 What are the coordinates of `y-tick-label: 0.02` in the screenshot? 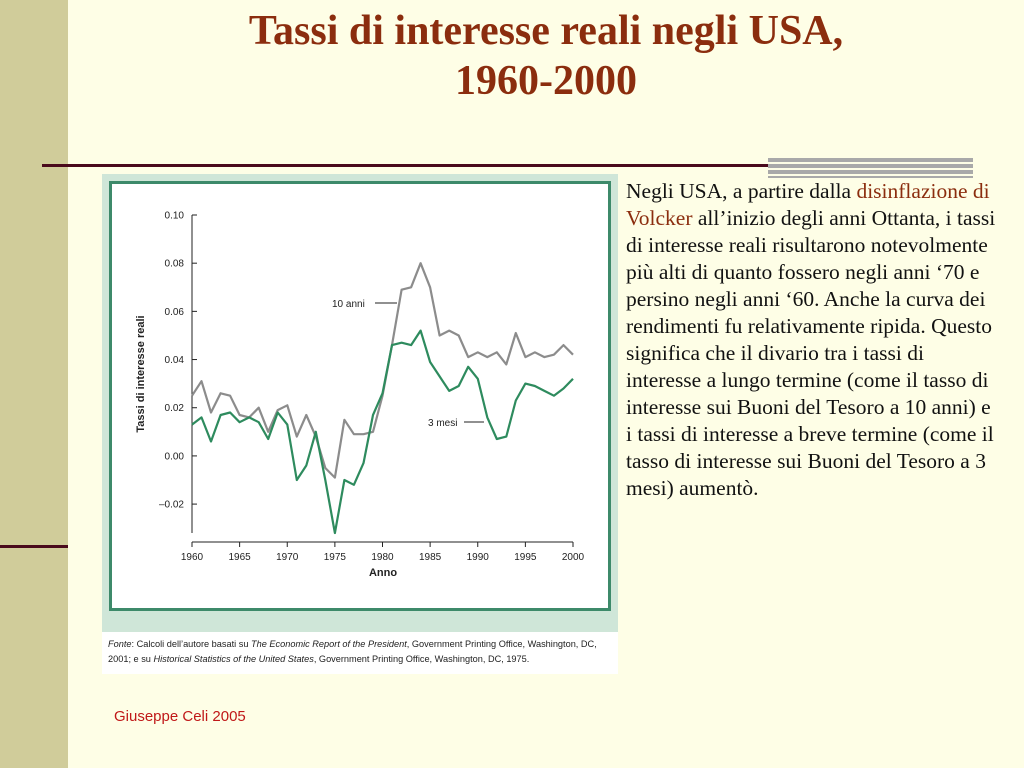 It's located at (175, 408).